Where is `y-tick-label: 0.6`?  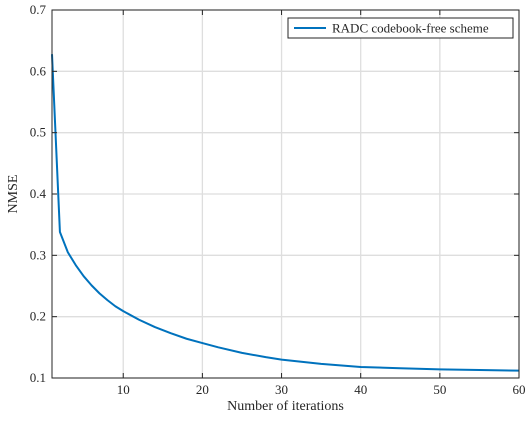
y-tick-label: 0.6 is located at coordinates (38, 70).